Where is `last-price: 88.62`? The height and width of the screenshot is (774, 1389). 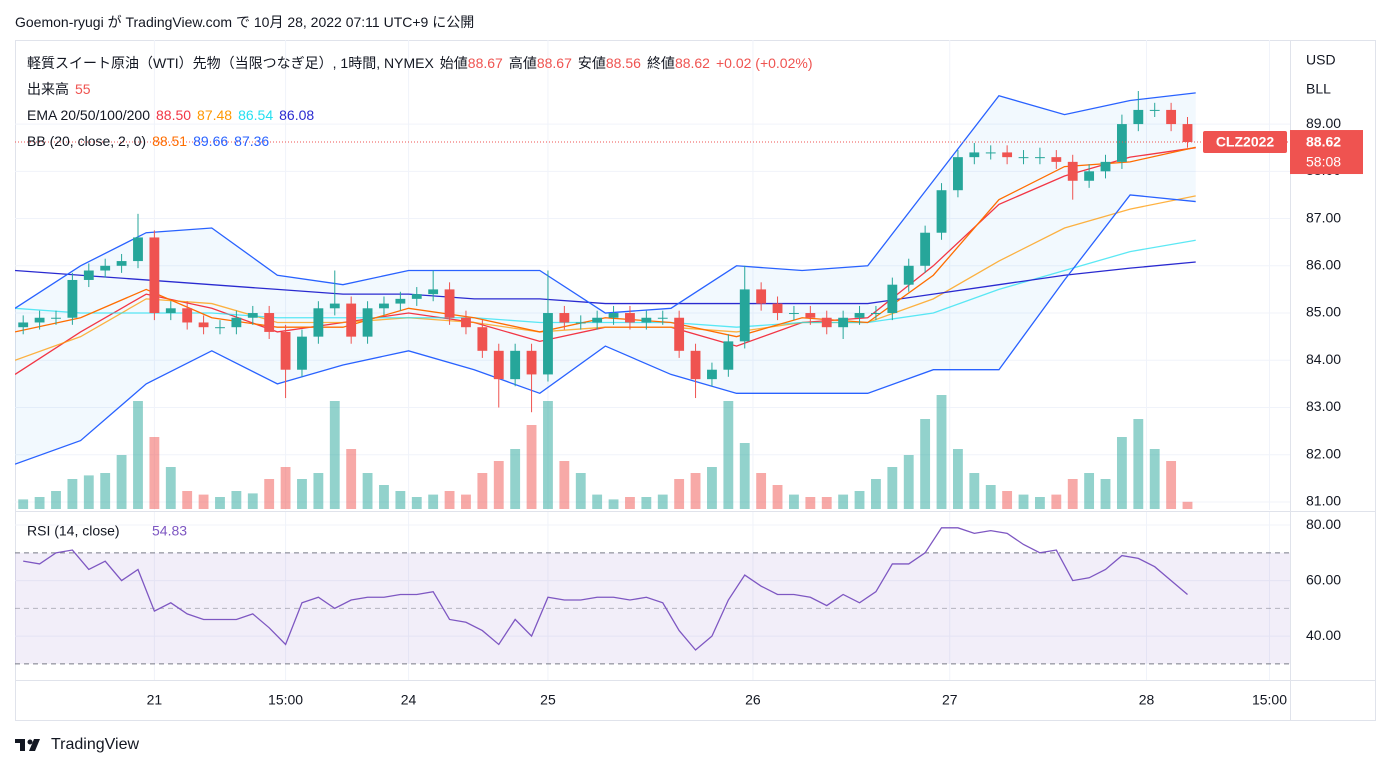
last-price: 88.62 is located at coordinates (1323, 142).